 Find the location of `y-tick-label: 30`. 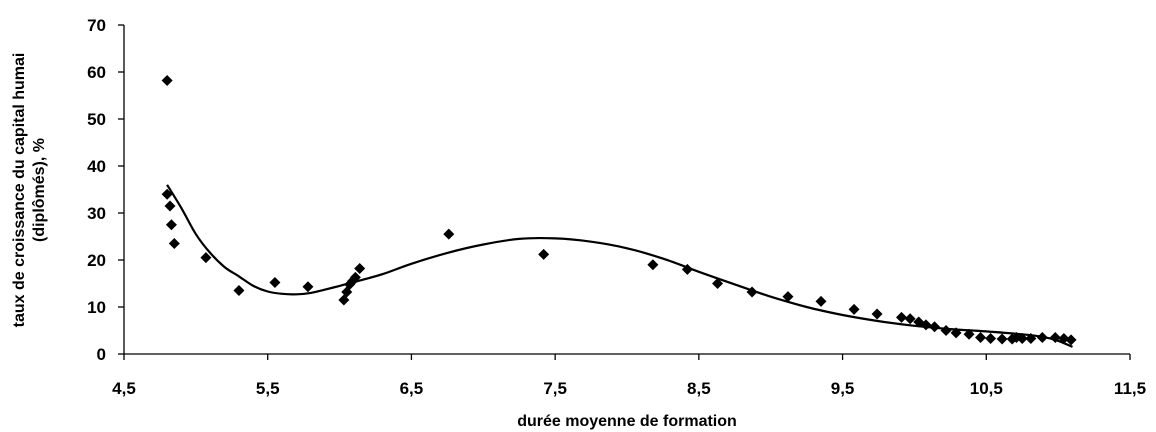

y-tick-label: 30 is located at coordinates (96, 213).